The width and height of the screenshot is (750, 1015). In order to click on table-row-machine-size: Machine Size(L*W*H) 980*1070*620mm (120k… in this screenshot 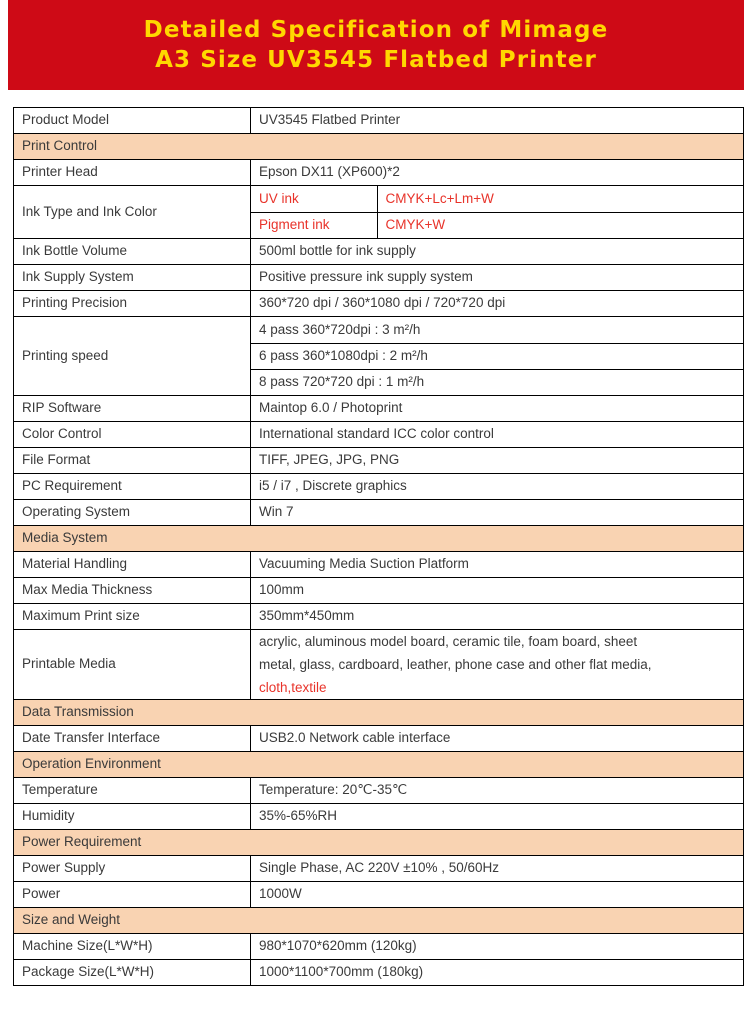, I will do `click(378, 946)`.